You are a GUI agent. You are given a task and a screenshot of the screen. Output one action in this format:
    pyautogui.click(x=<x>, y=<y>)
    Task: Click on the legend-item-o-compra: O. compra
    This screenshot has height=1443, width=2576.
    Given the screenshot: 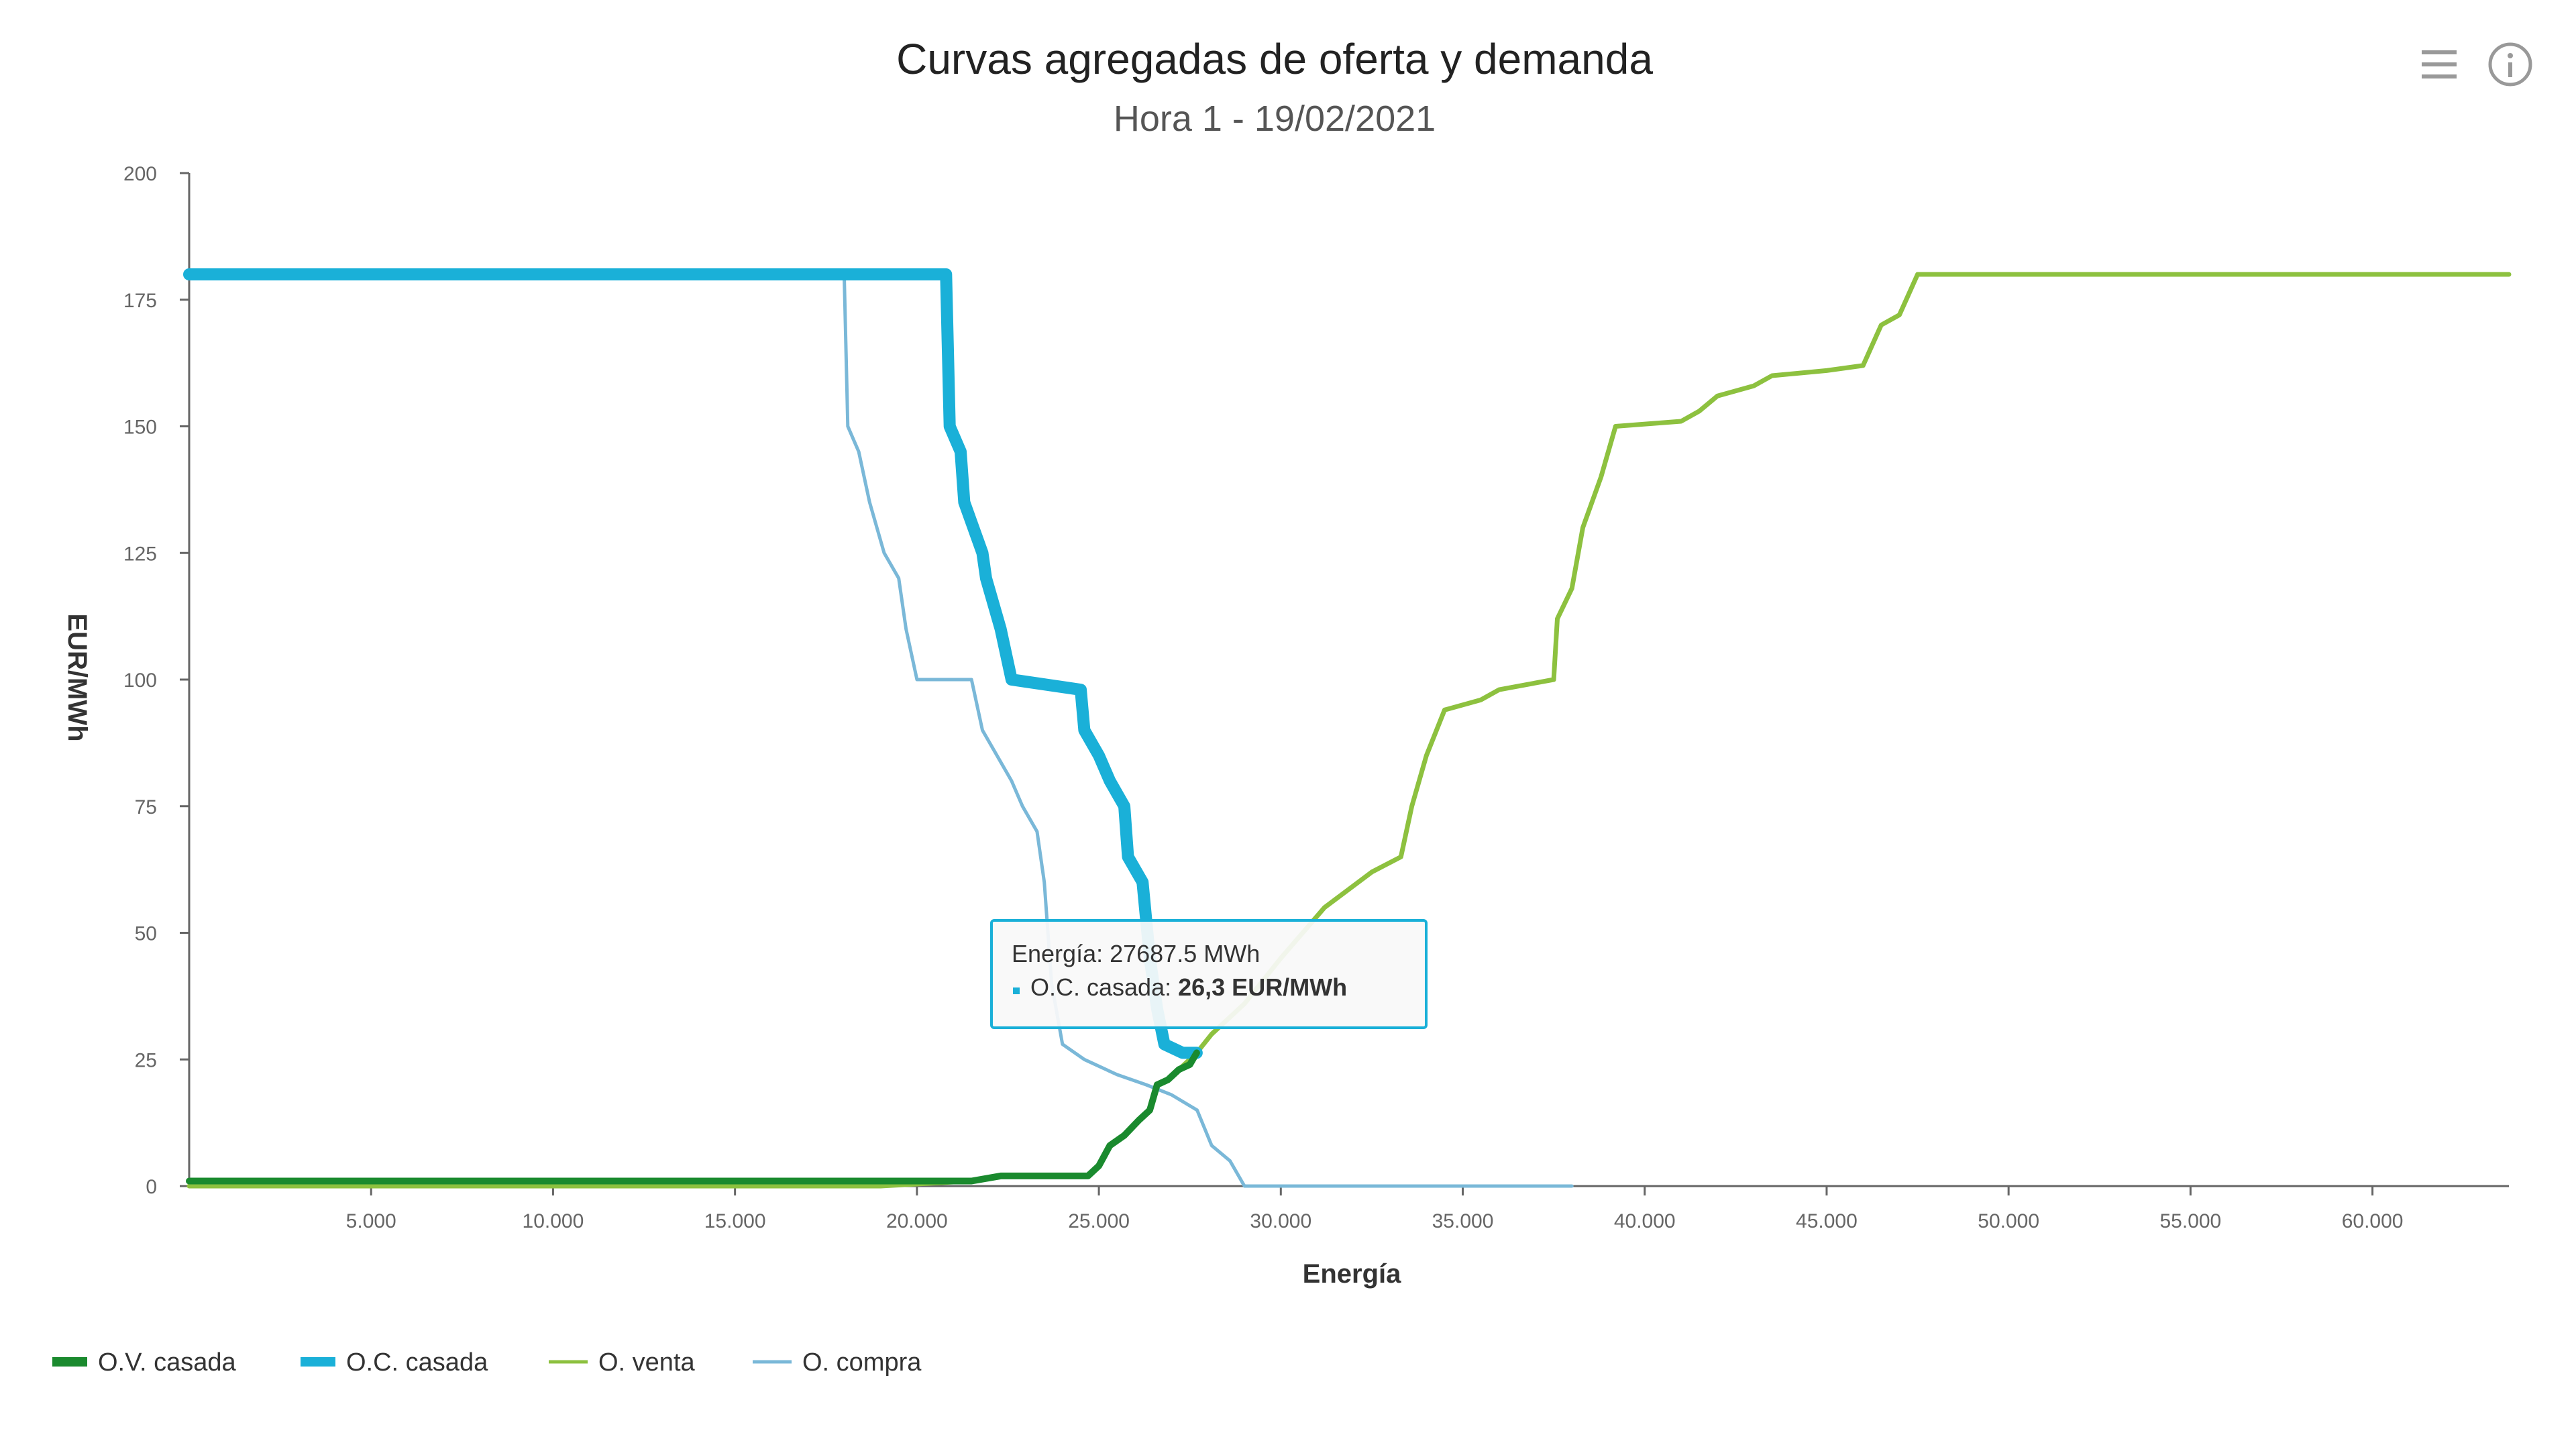 What is the action you would take?
    pyautogui.click(x=837, y=1362)
    